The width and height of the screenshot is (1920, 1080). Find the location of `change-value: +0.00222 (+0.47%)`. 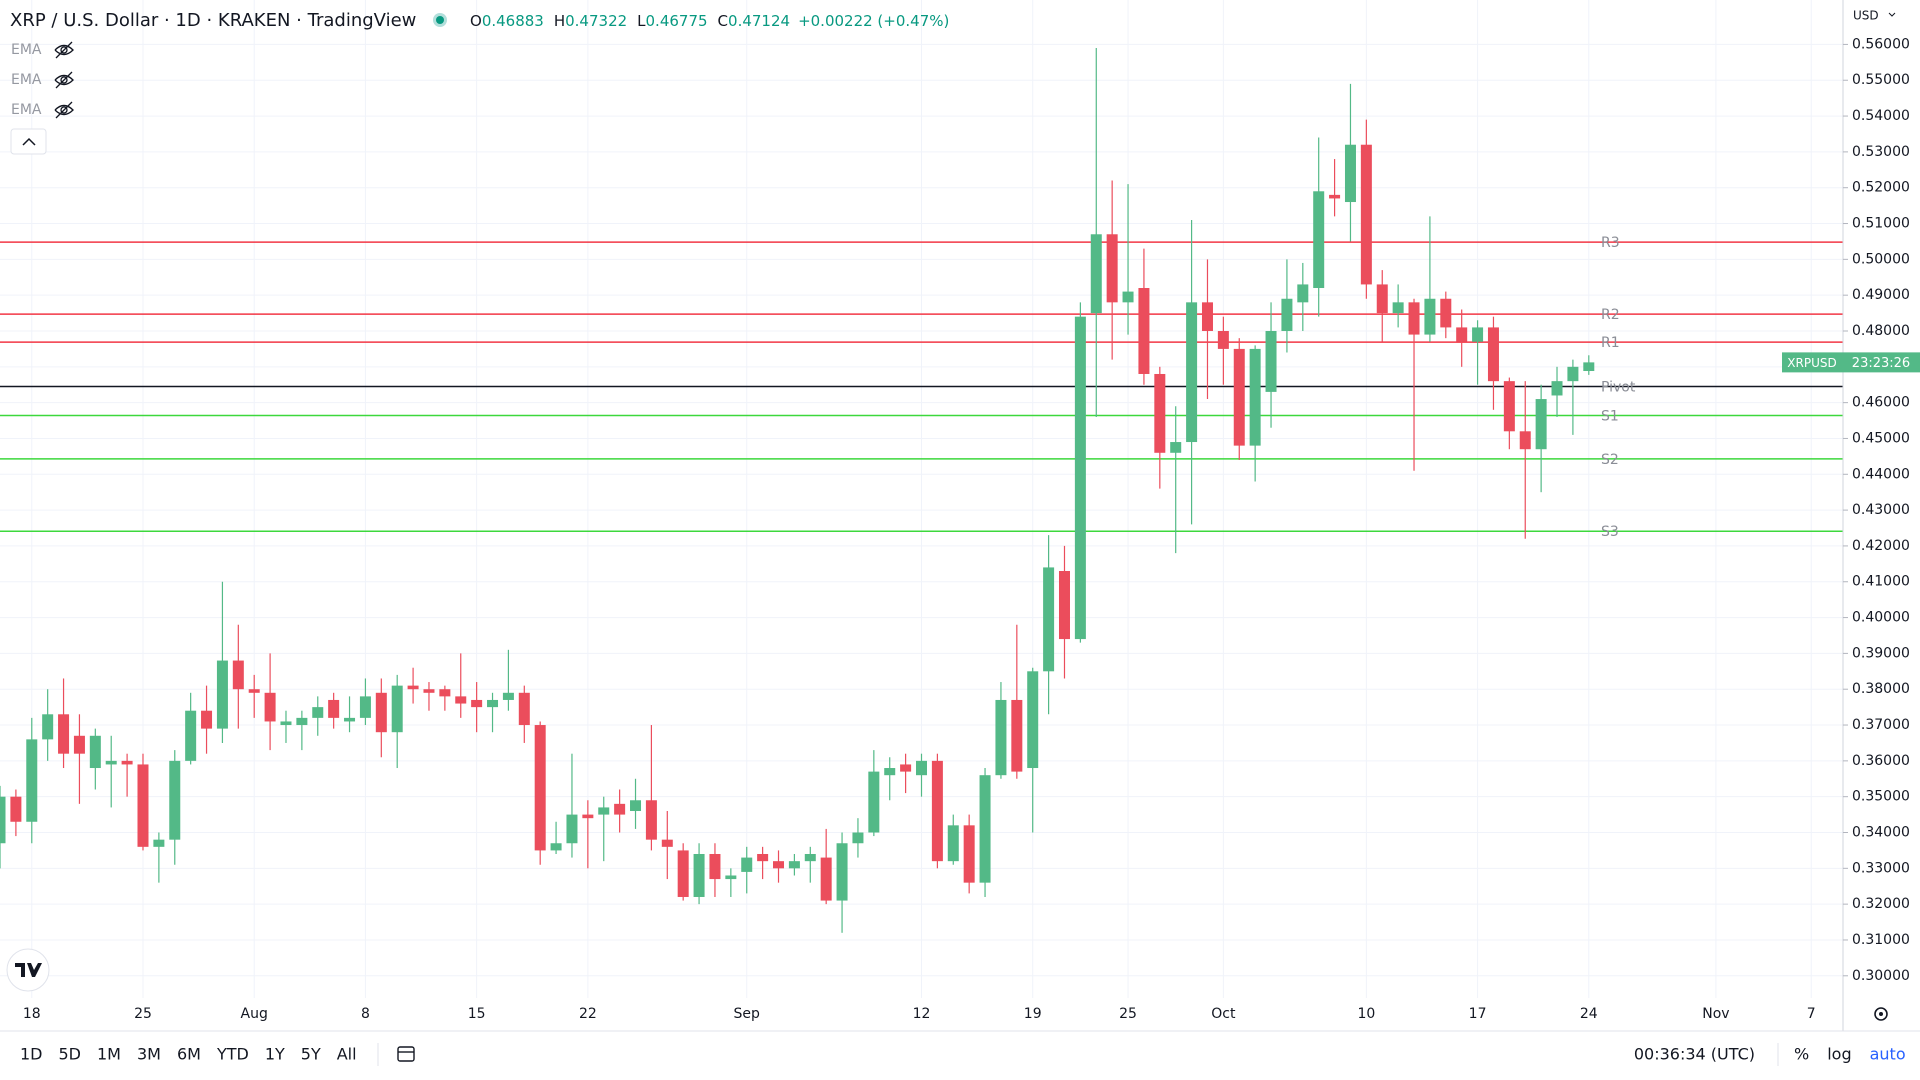

change-value: +0.00222 (+0.47%) is located at coordinates (873, 21).